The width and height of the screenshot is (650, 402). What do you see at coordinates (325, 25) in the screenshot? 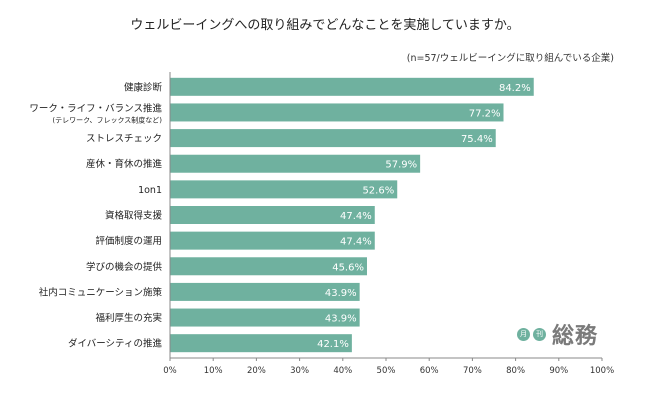
I see `chart-title: ウェルビーイングへの取り組みでどんなことを実施していますか。` at bounding box center [325, 25].